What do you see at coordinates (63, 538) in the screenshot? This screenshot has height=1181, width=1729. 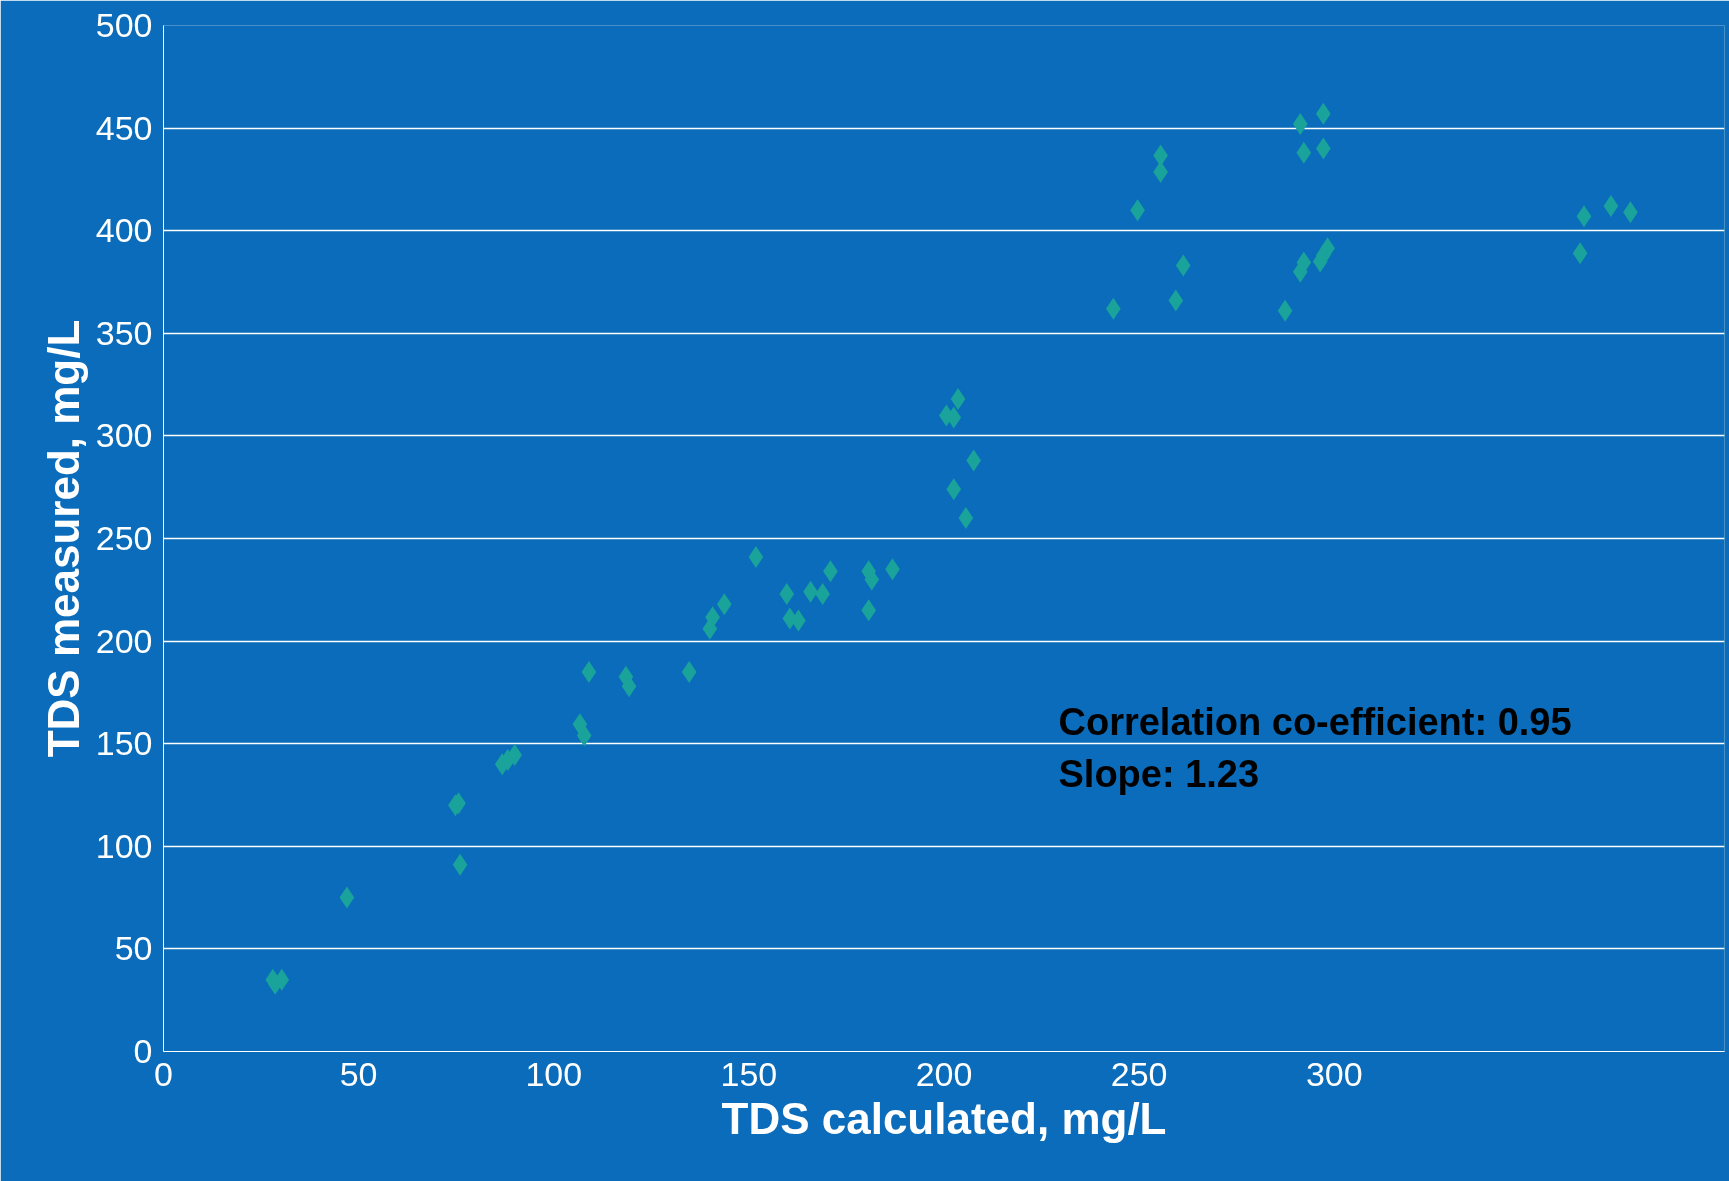 I see `y-axis-title: TDS measured, mg/L` at bounding box center [63, 538].